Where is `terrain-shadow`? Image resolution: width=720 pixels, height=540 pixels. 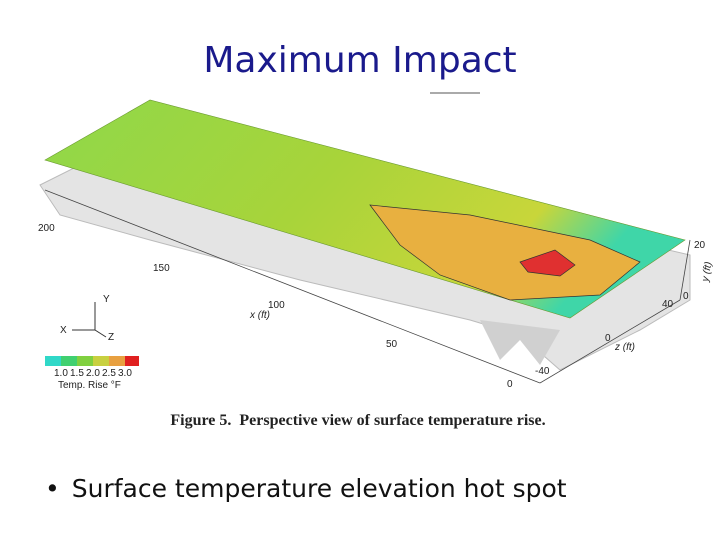
terrain-shadow is located at coordinates (520, 342).